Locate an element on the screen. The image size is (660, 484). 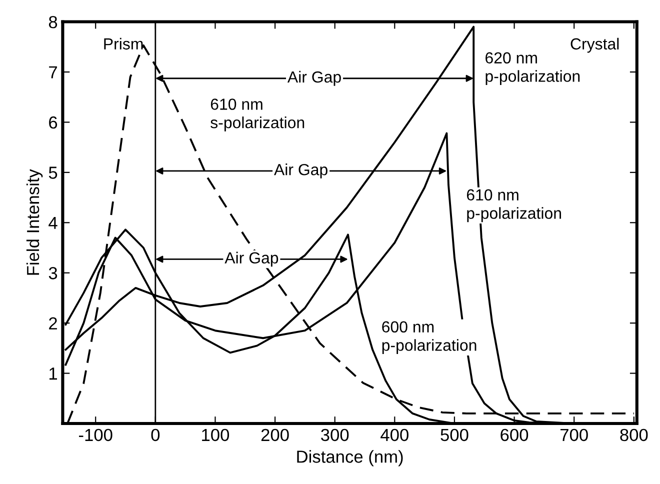
y-tick-label: 8 is located at coordinates (53, 22).